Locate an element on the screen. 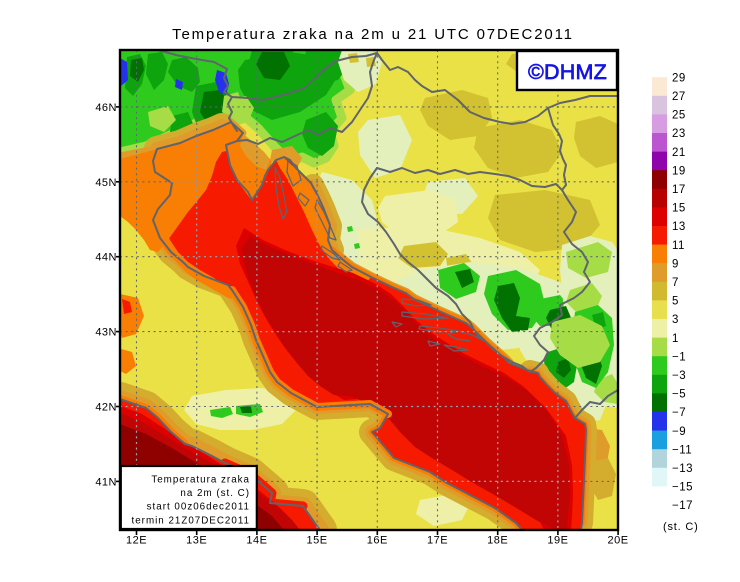  svg-text: (st. C) is located at coordinates (681, 527).